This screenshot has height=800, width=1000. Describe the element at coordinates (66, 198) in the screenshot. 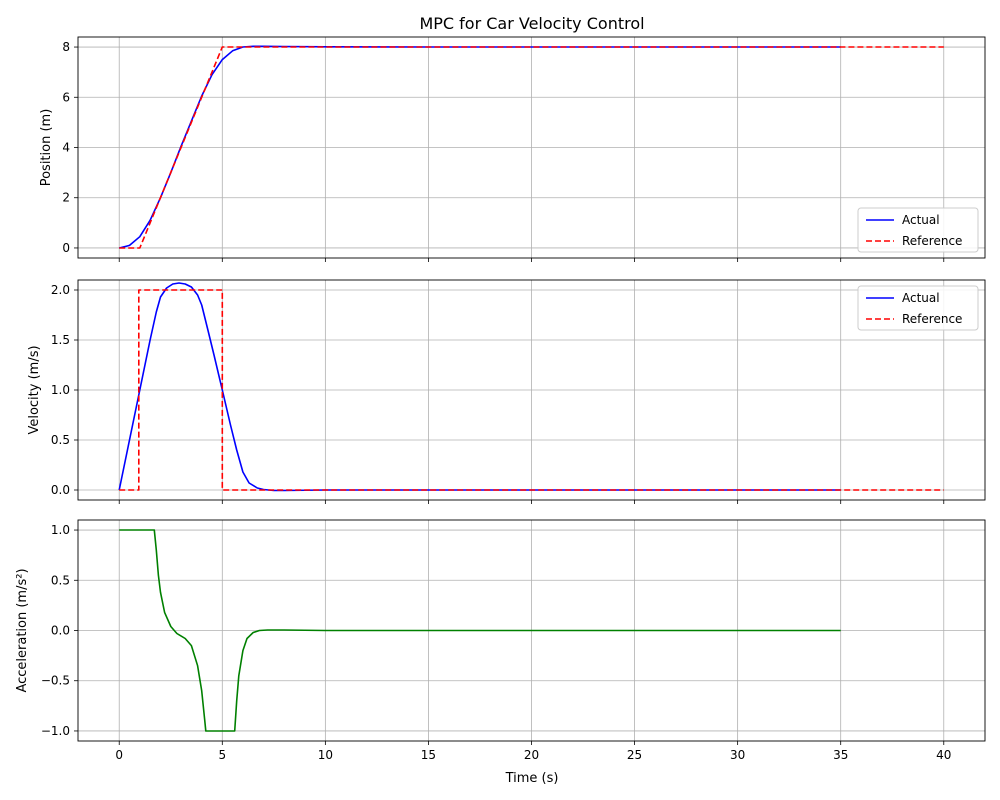

I see `y-tick-label: 2` at that location.